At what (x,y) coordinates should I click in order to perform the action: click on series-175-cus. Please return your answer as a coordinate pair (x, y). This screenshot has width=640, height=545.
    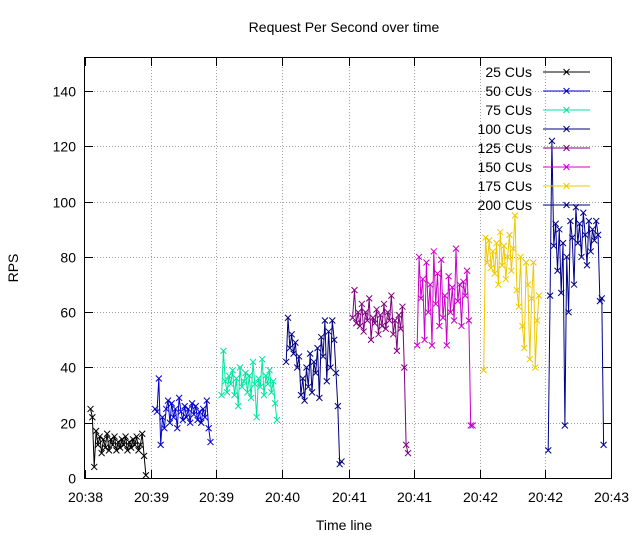
    Looking at the image, I should click on (511, 293).